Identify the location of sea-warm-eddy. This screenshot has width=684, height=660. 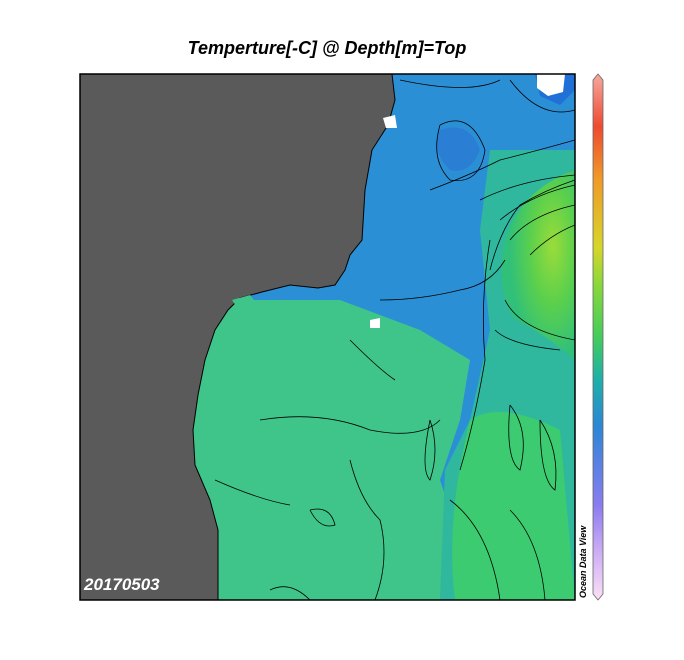
(538, 265).